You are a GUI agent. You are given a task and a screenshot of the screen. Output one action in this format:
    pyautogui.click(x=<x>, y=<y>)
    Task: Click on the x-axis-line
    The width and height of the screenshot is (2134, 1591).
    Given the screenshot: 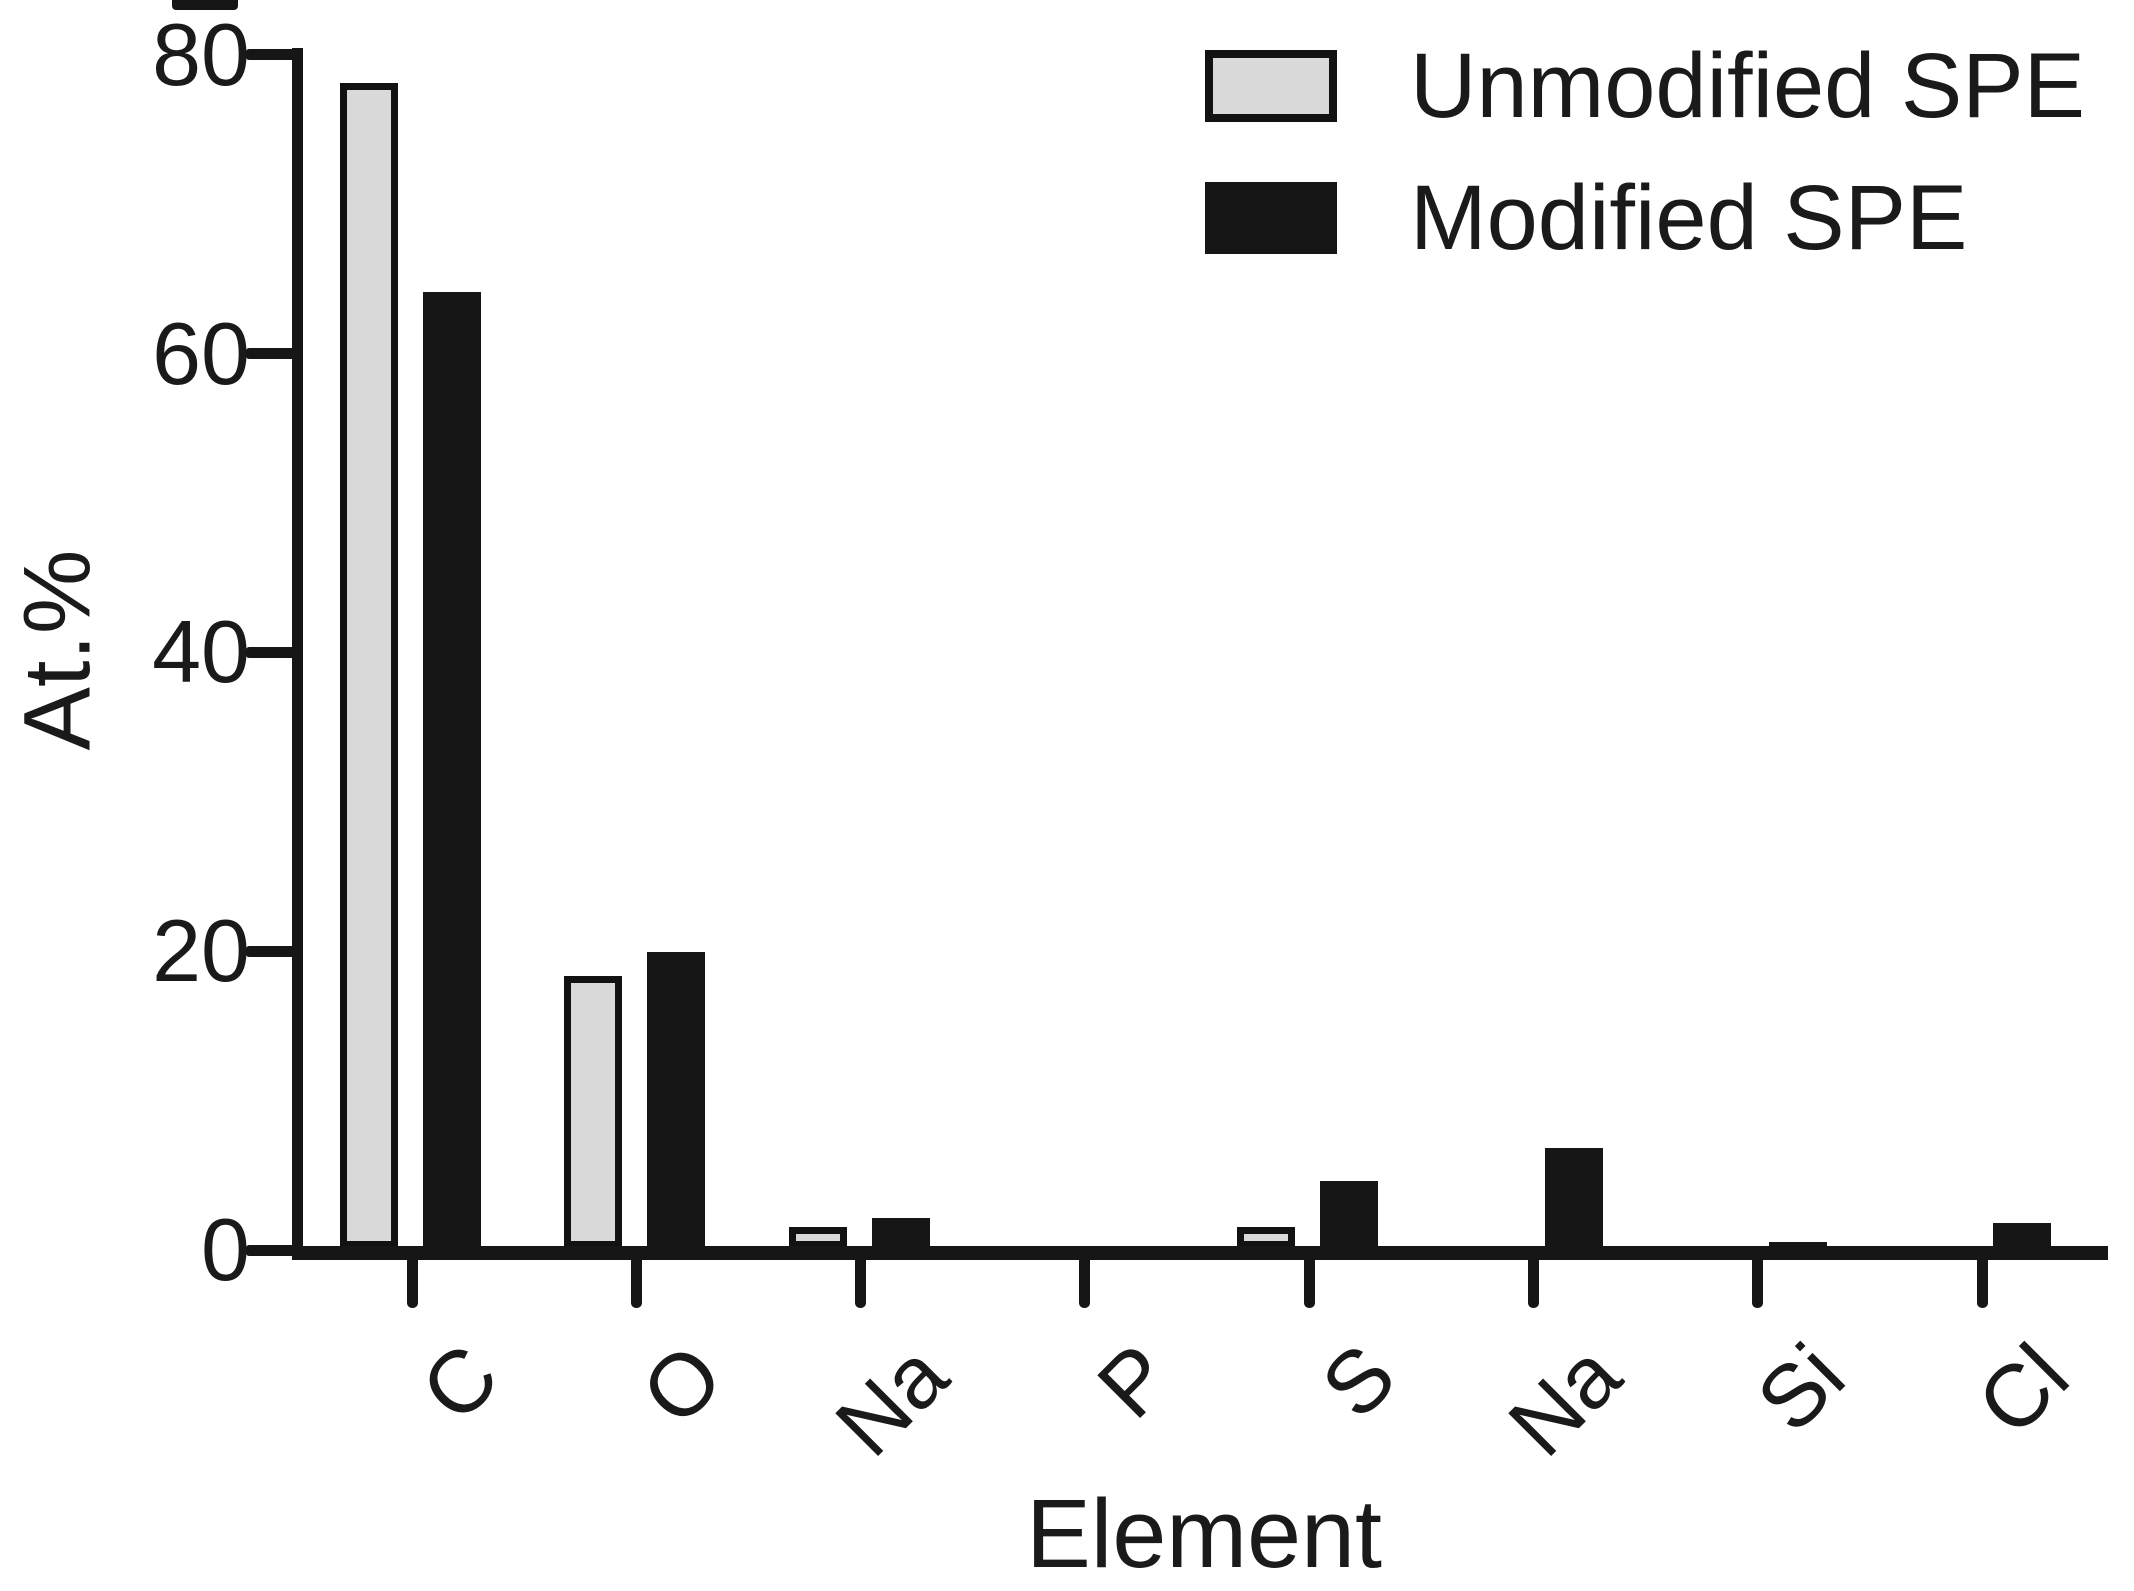 What is the action you would take?
    pyautogui.click(x=1200, y=1253)
    